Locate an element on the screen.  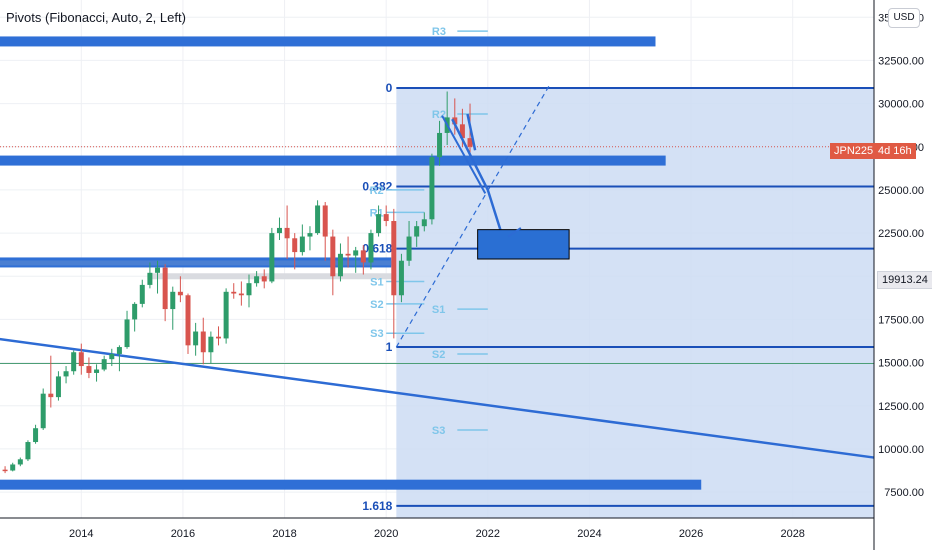
fib-level-label: 1.618 is located at coordinates (377, 506).